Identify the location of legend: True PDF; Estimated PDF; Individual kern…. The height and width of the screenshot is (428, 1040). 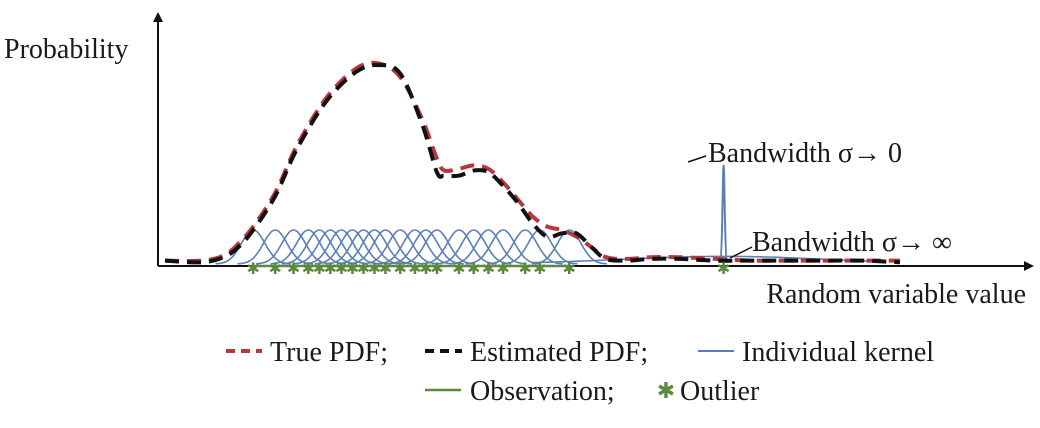
(580, 372).